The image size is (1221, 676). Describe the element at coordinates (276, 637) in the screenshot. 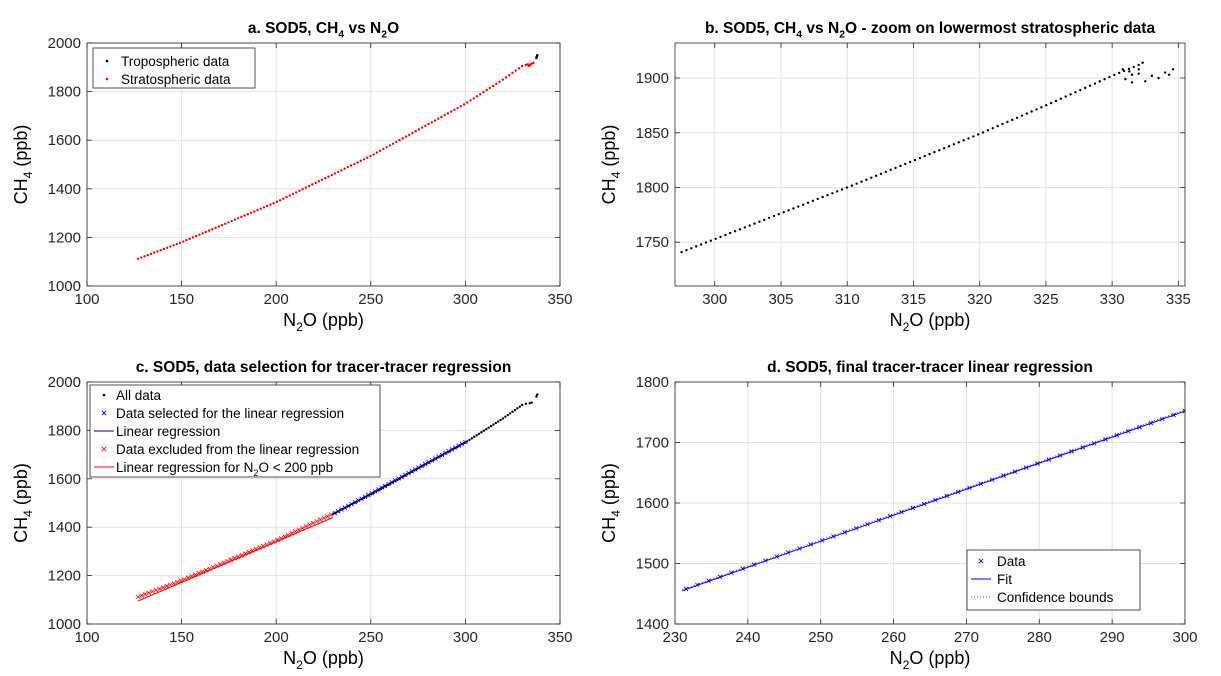

I see `x-tick-label: 200` at that location.